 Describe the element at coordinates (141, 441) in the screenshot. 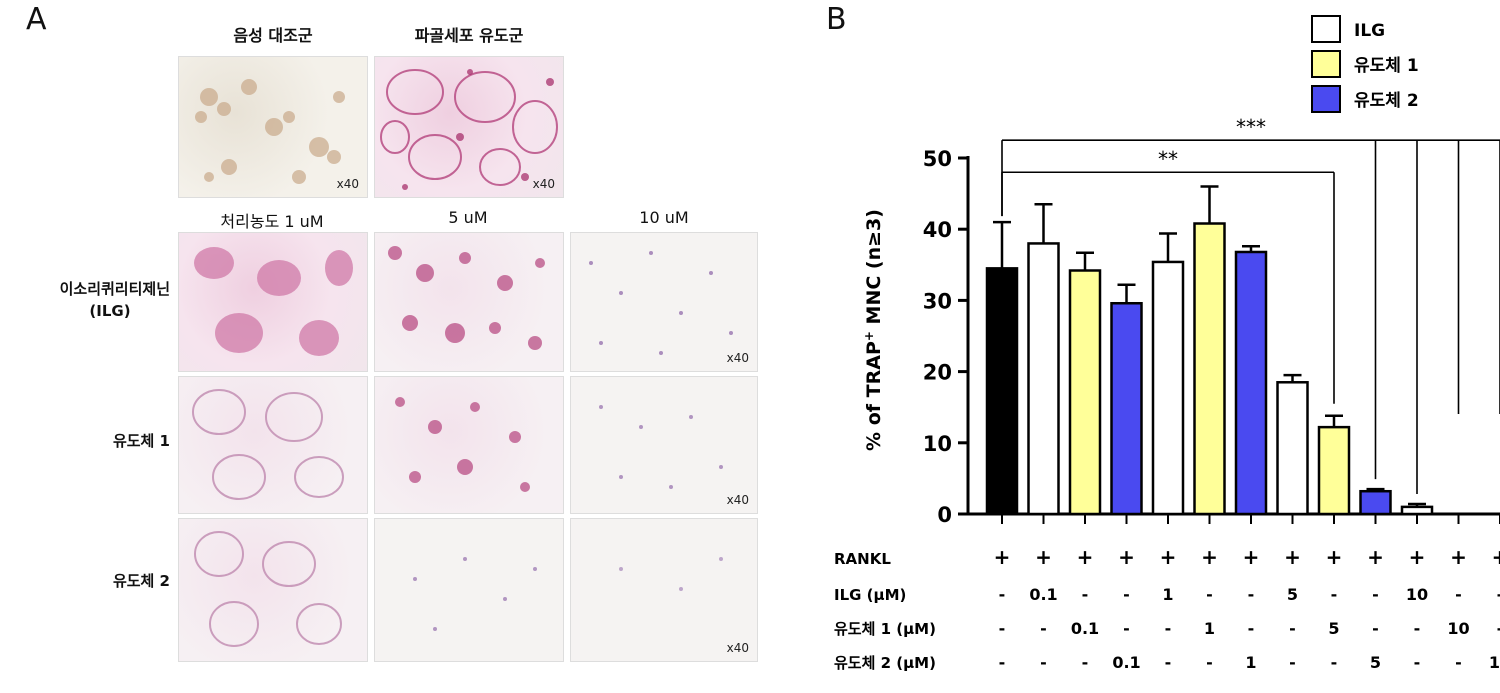

I see `row-label-derivative-1: 유도체 1` at that location.